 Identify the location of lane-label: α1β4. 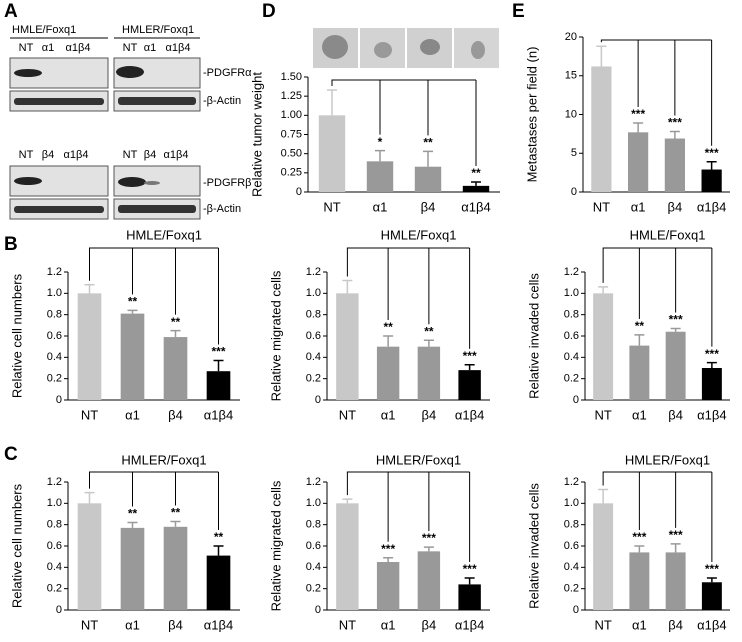
(176, 155).